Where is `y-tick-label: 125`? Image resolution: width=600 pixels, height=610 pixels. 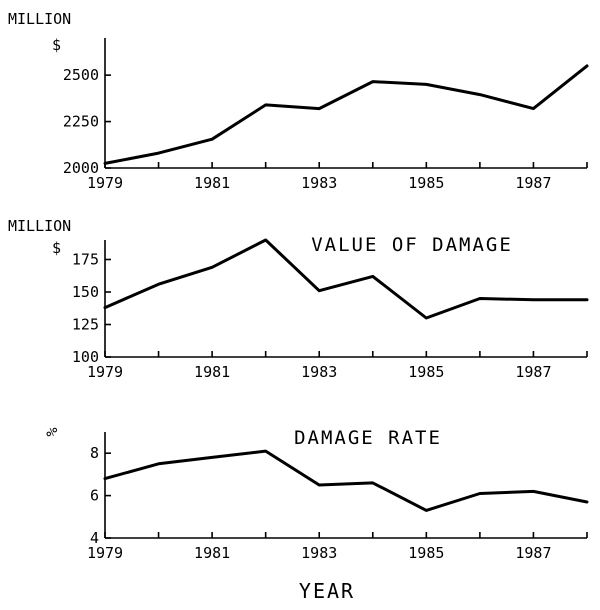
y-tick-label: 125 is located at coordinates (85, 325).